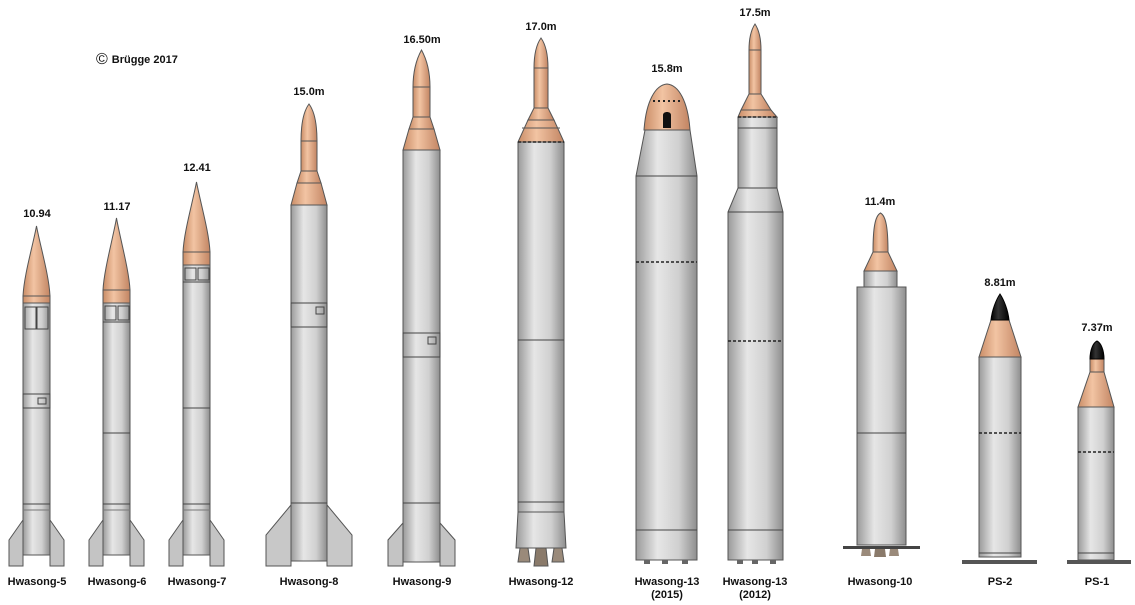 The width and height of the screenshot is (1135, 605). I want to click on warhead-window, so click(667, 120).